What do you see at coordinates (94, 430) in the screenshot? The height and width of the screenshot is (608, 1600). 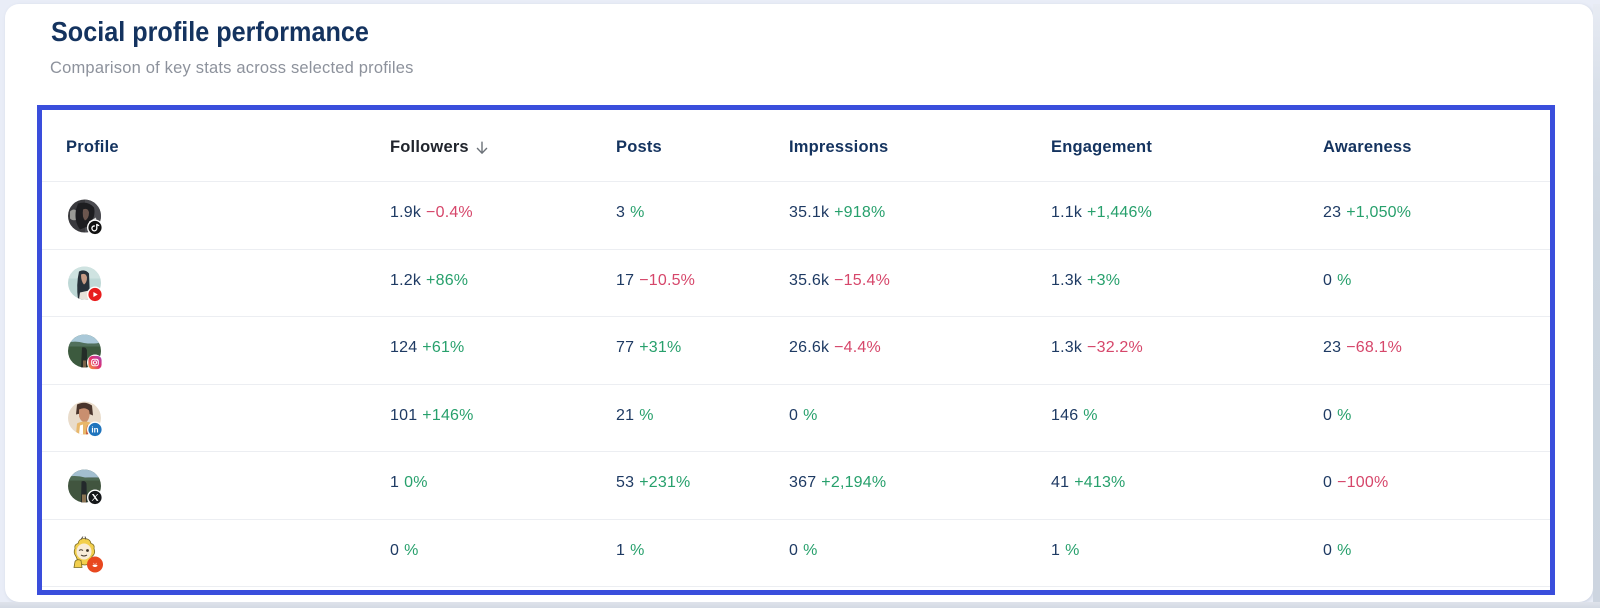 I see `svg-text: in` at bounding box center [94, 430].